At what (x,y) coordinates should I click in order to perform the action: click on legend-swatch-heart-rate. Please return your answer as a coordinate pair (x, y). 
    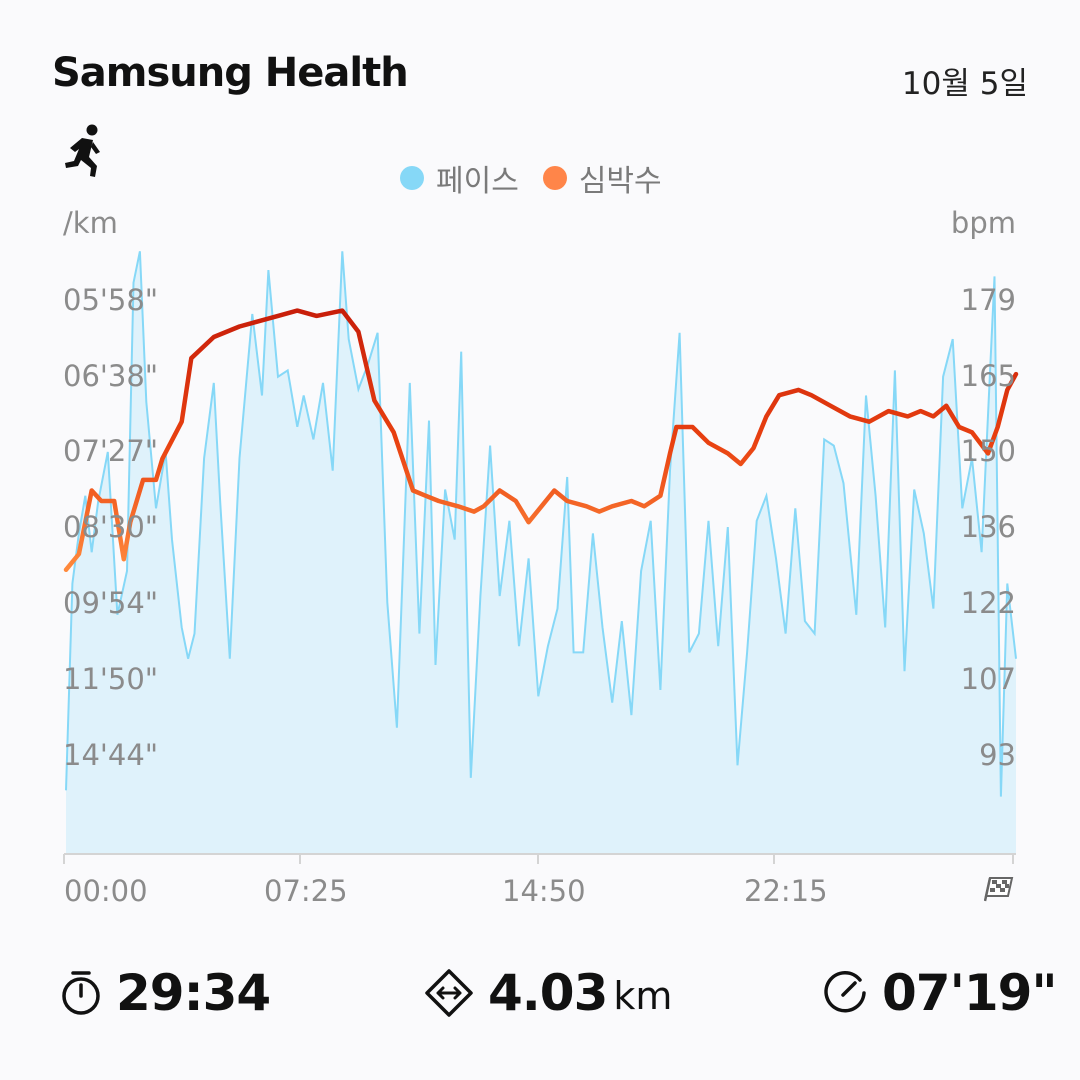
    Looking at the image, I should click on (554, 178).